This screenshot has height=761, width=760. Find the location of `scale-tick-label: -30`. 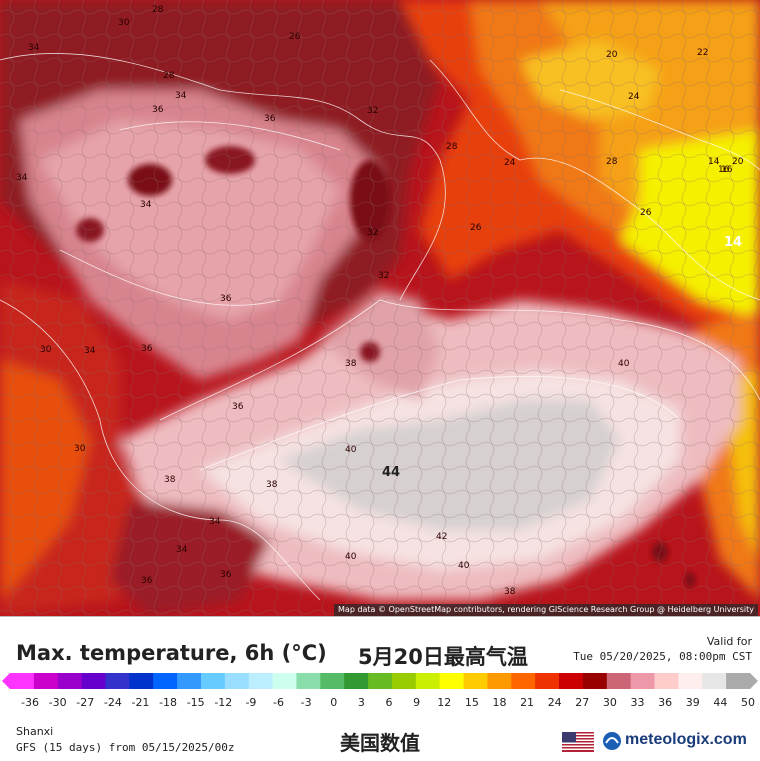

scale-tick-label: -30 is located at coordinates (58, 702).